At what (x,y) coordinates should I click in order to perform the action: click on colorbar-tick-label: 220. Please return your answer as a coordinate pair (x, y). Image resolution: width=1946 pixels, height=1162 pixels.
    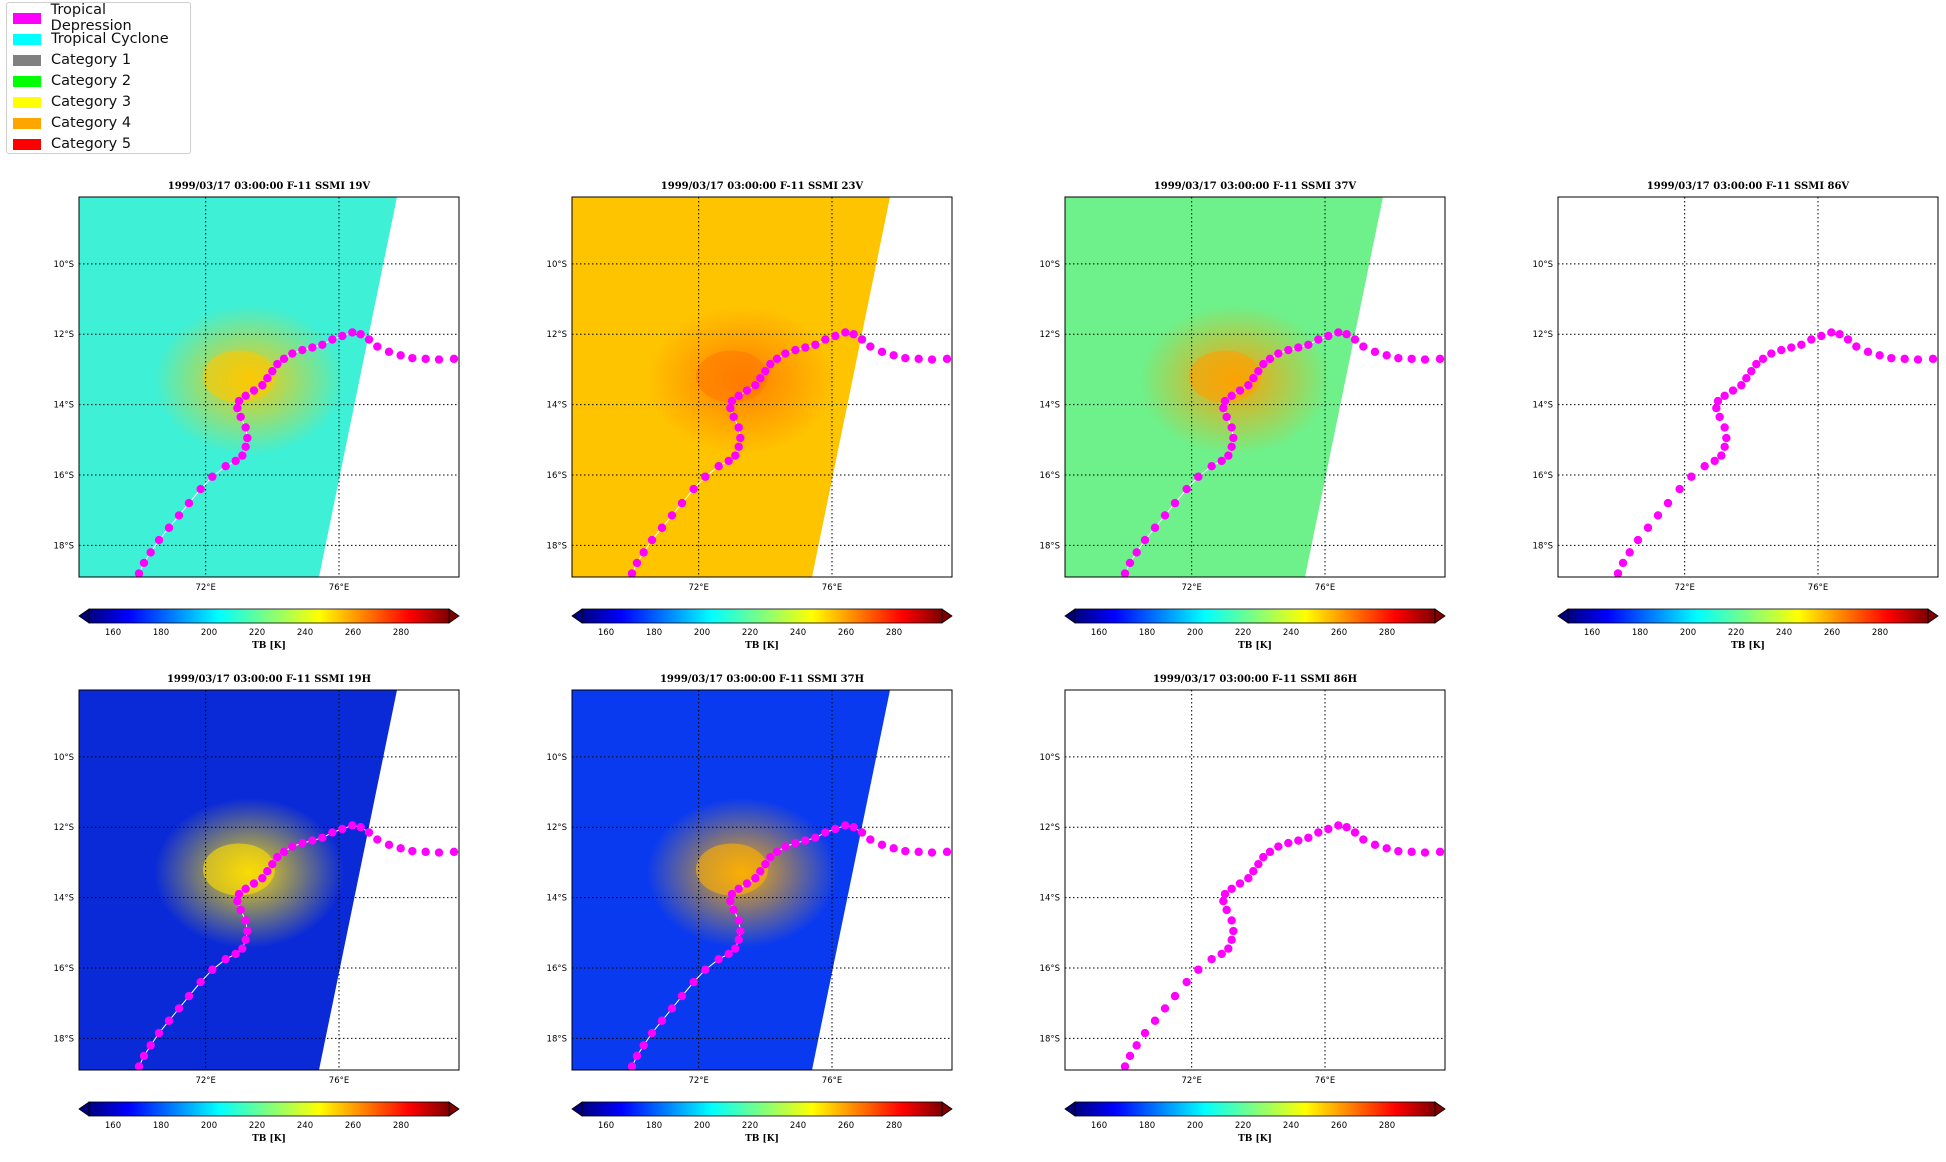
    Looking at the image, I should click on (1243, 633).